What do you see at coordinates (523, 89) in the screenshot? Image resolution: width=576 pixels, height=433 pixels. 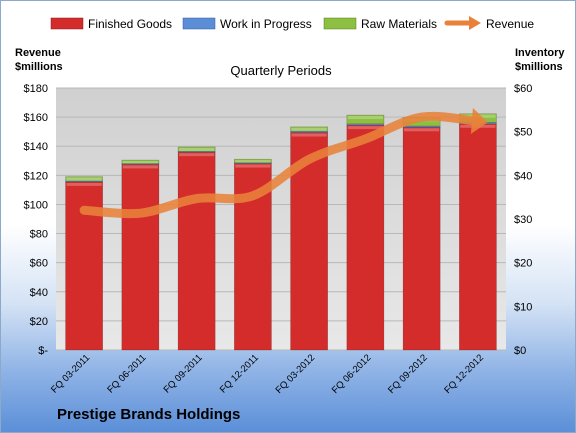 I see `right-tick-label: $60` at bounding box center [523, 89].